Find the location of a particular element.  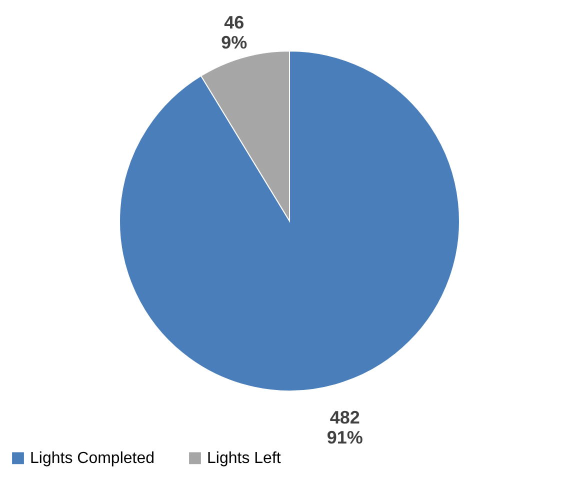

legend-label: Lights Completed is located at coordinates (92, 459).